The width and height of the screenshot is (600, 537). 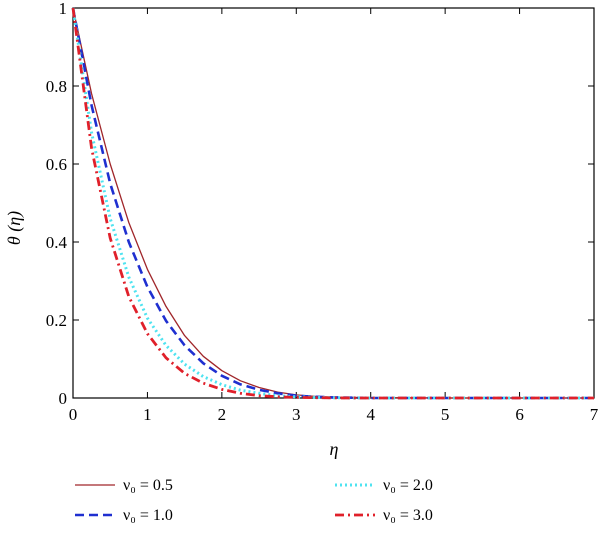 I want to click on y-tick-label: 0.8, so click(x=56, y=86).